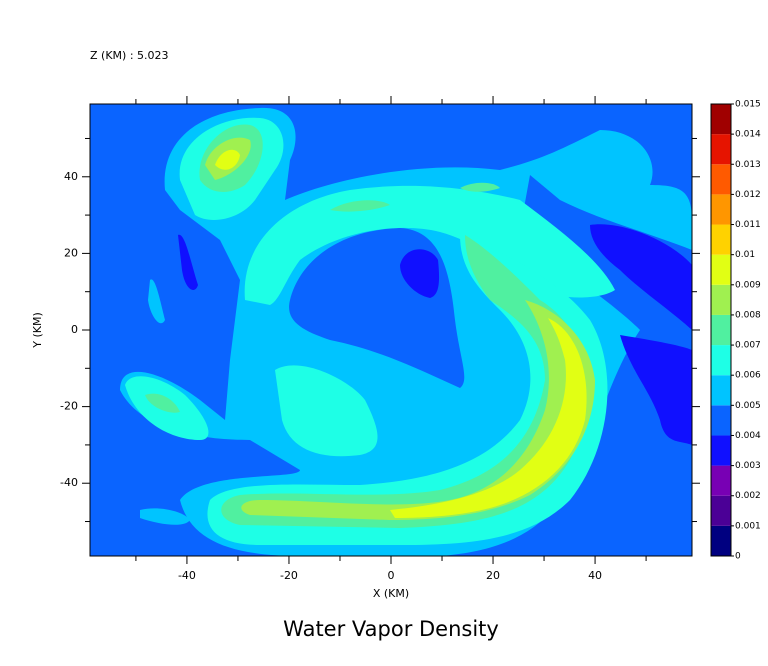 Image resolution: width=768 pixels, height=666 pixels. Describe the element at coordinates (748, 526) in the screenshot. I see `colorbar-label: 0.001` at that location.